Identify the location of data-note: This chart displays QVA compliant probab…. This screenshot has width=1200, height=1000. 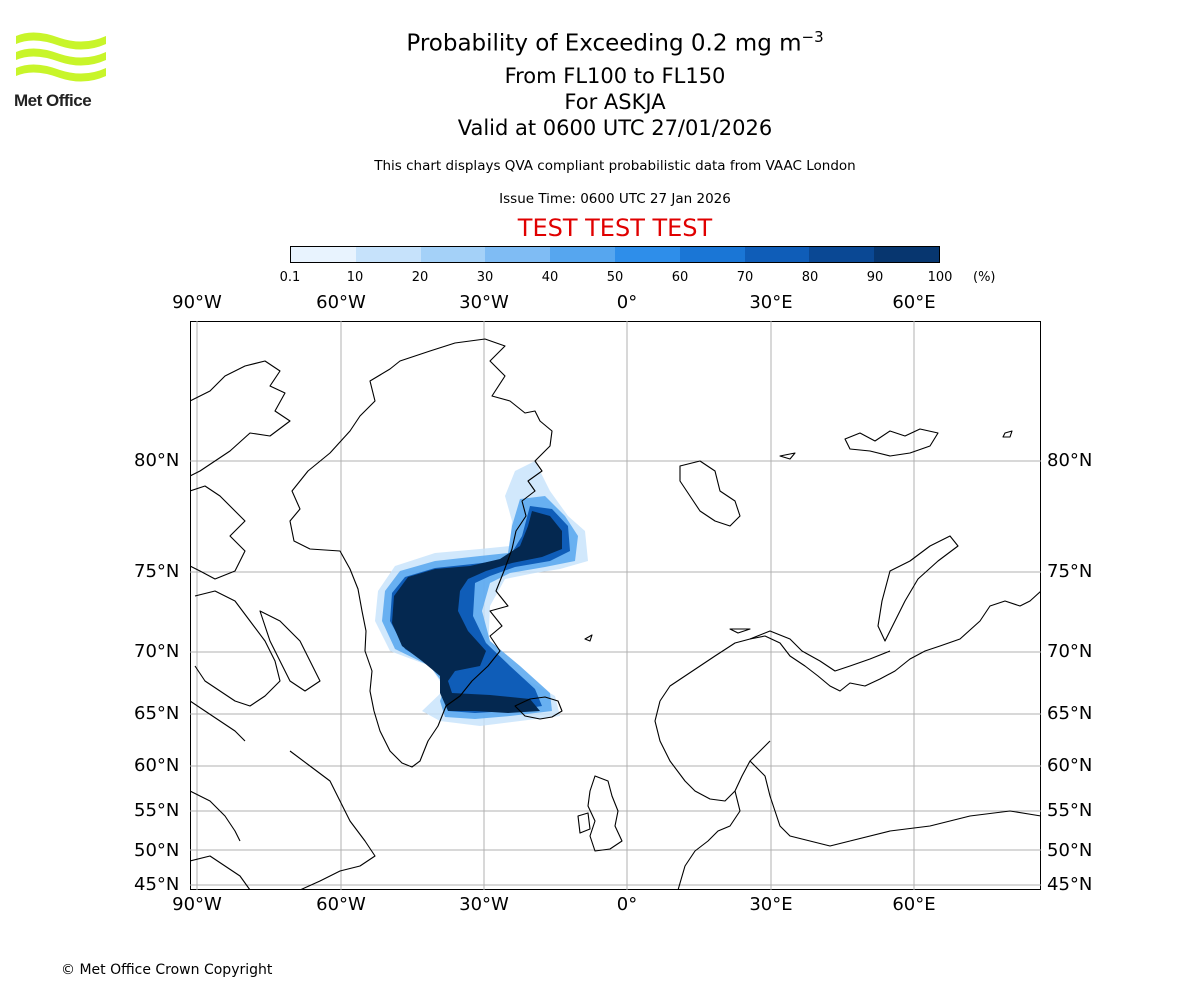
(615, 166).